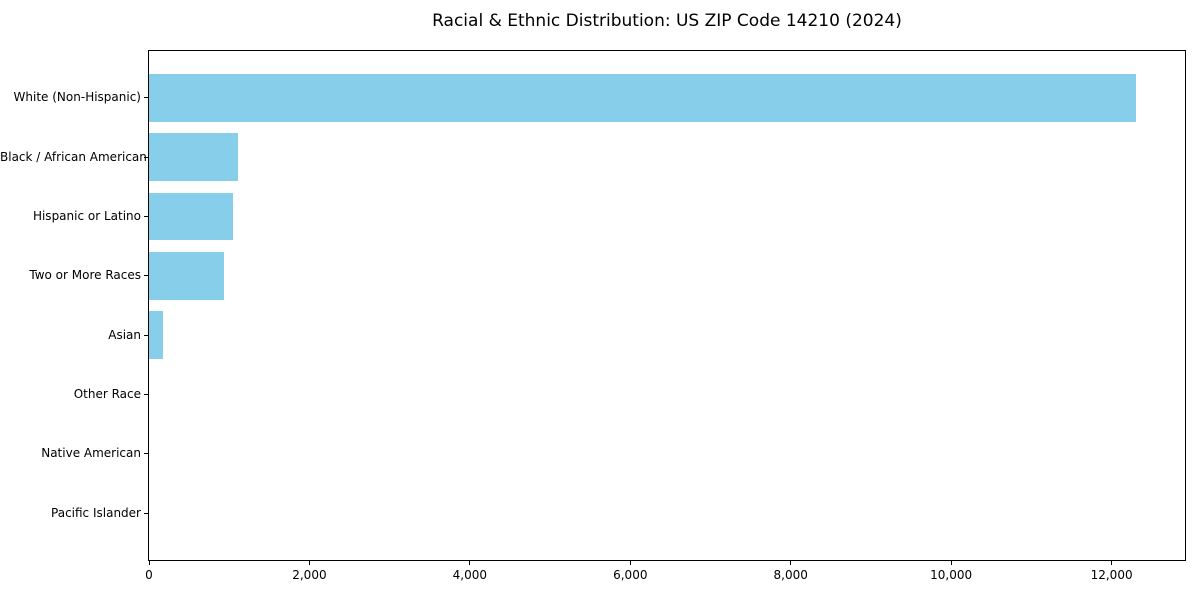 The height and width of the screenshot is (600, 1200). Describe the element at coordinates (91, 453) in the screenshot. I see `y-tick-label-native-american: Native American` at that location.